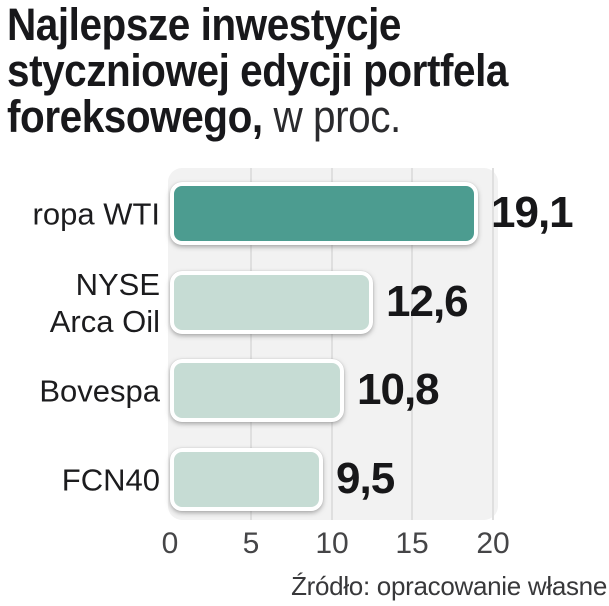 The height and width of the screenshot is (606, 609). Describe the element at coordinates (258, 70) in the screenshot. I see `chart-title-line-2: styczniowej edycji portfela` at that location.